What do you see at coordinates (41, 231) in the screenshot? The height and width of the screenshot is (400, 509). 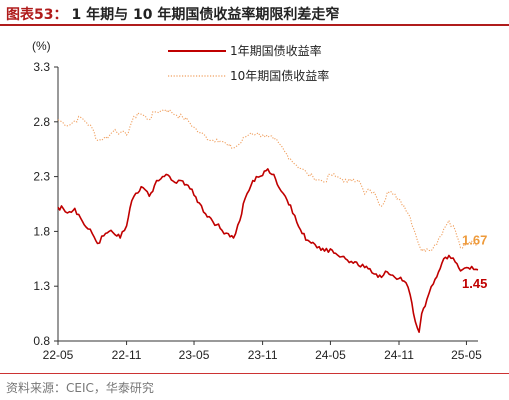 I see `y-tick-label: 1.8` at bounding box center [41, 231].